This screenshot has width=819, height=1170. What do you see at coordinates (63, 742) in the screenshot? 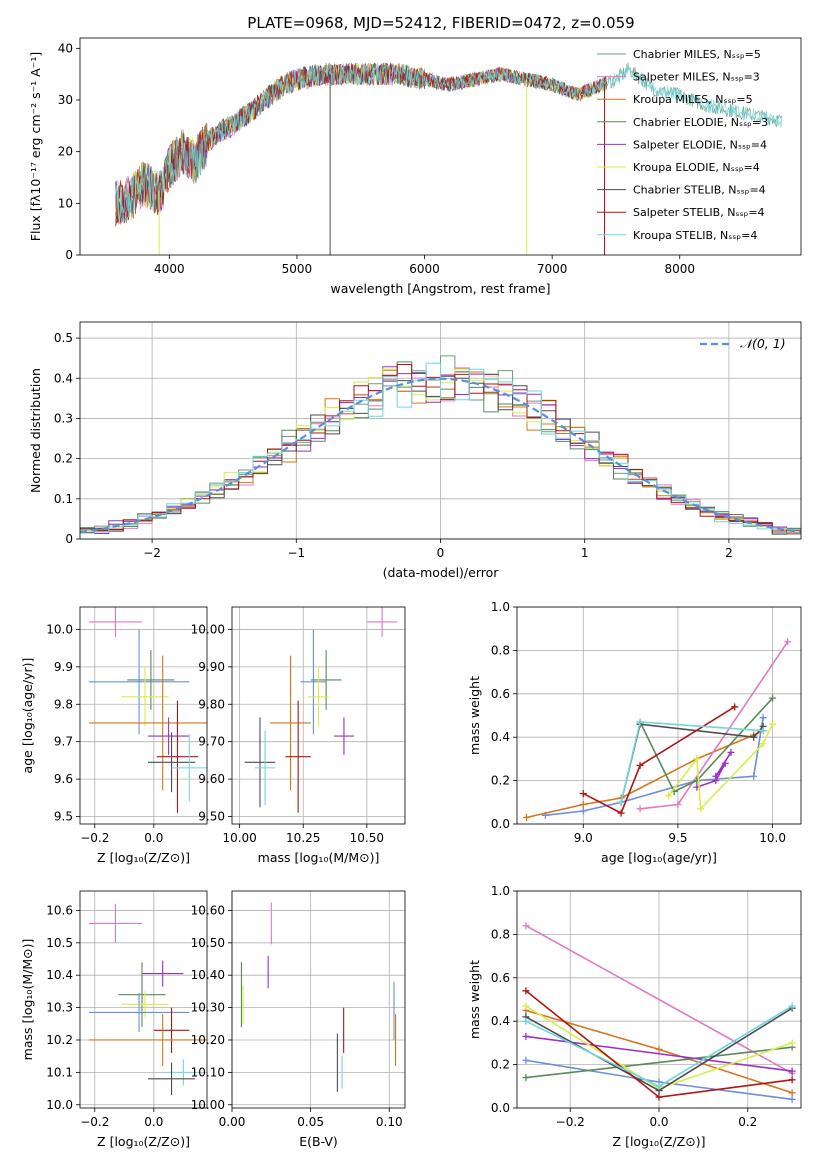
I see `y-tick-label: 9.7` at bounding box center [63, 742].